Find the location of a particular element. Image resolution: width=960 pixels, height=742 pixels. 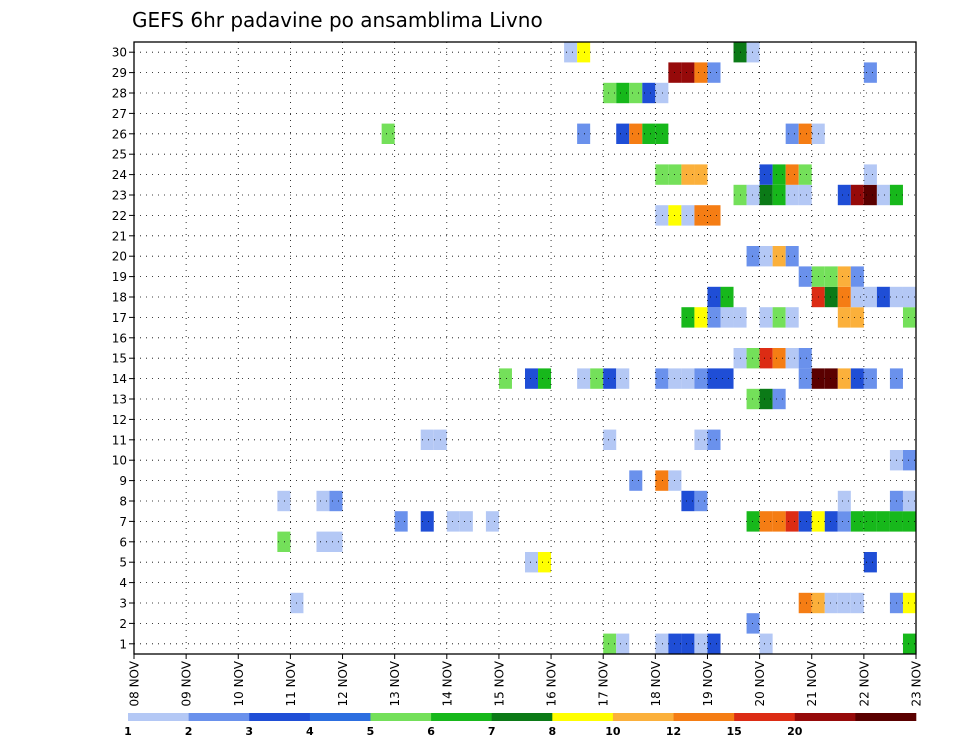

x-tick-label: 08 NOV is located at coordinates (135, 683).